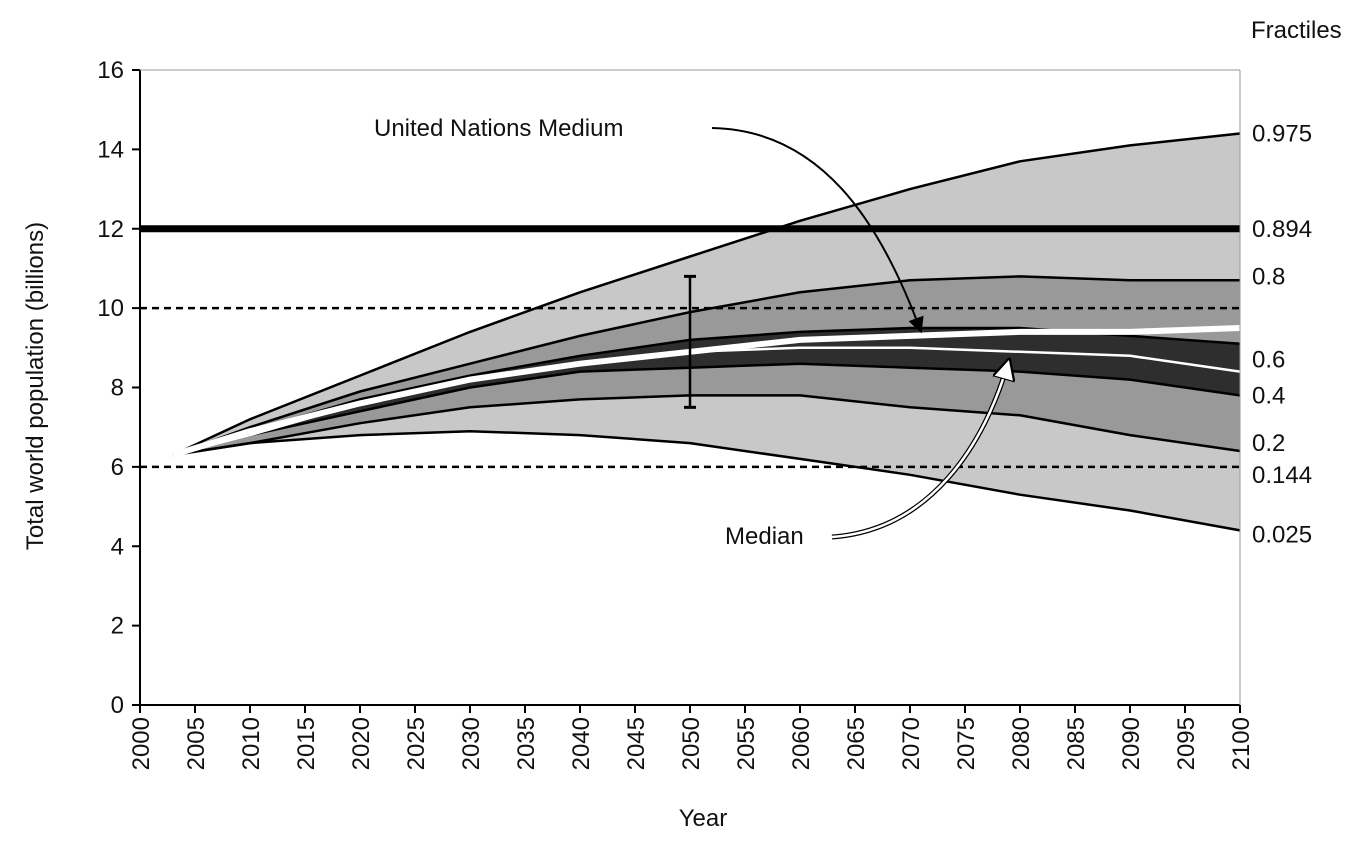 Image resolution: width=1368 pixels, height=849 pixels. Describe the element at coordinates (920, 449) in the screenshot. I see `annotation-median-arrow` at that location.